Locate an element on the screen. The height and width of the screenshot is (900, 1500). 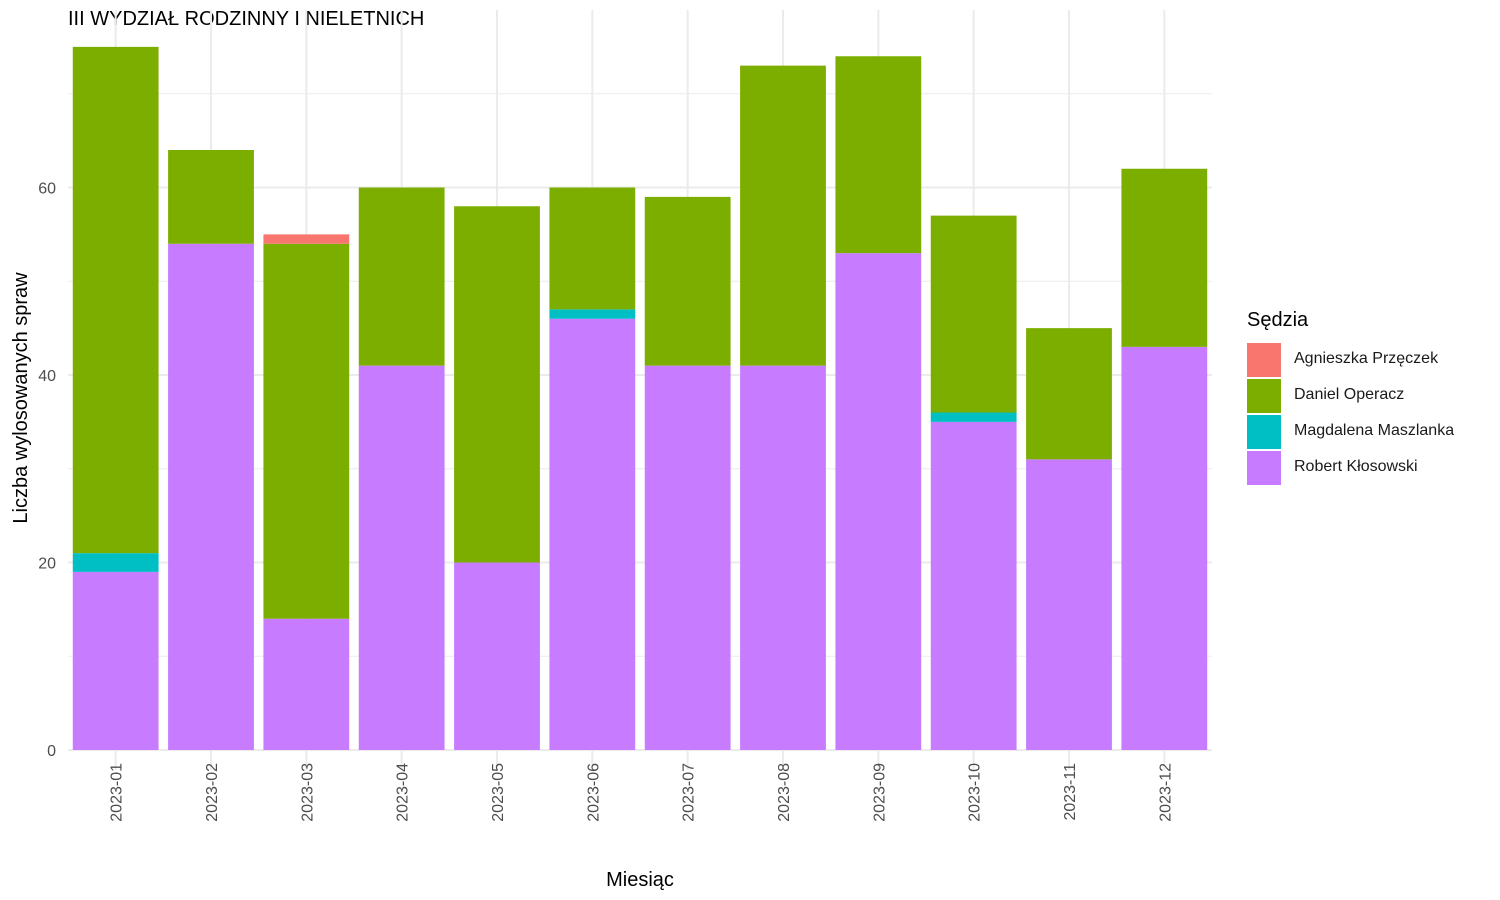
legend-label: Magdalena Maszlanka is located at coordinates (1374, 430).